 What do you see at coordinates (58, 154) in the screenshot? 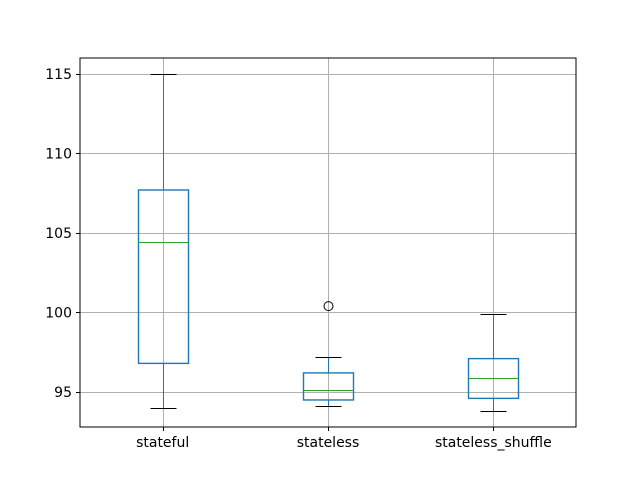
I see `y-tick-label: 110` at bounding box center [58, 154].